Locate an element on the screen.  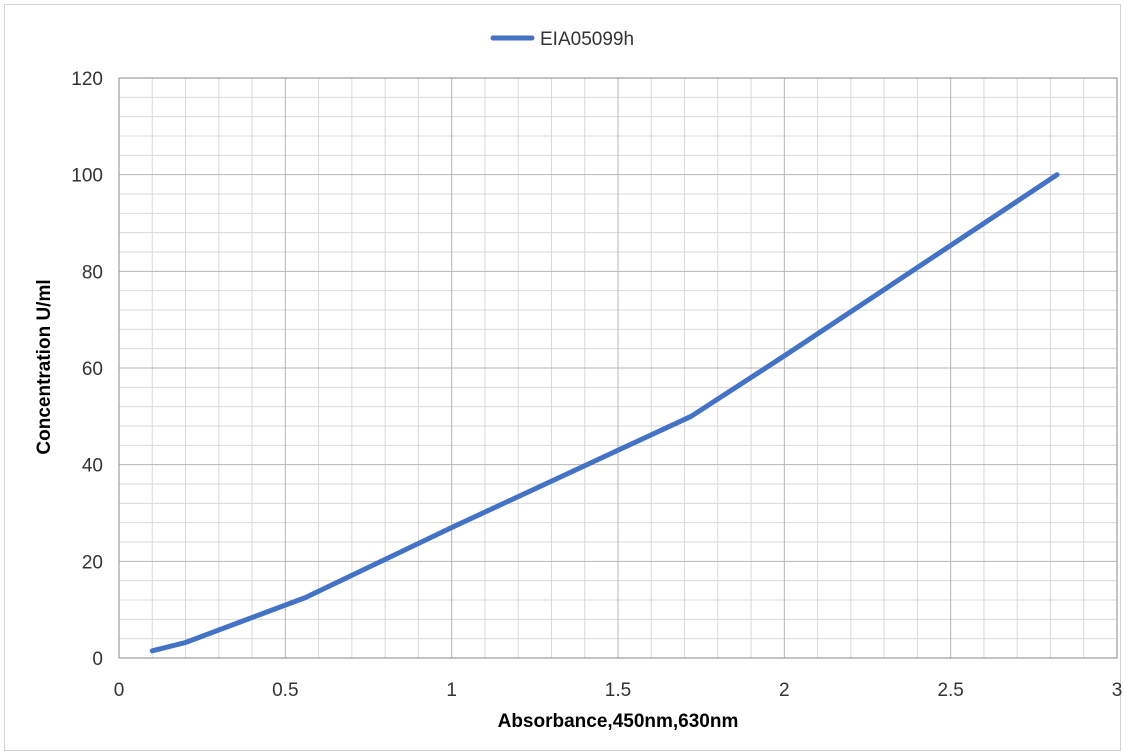
x-tick-labels: 0 0.5 1 1.5 2 2.5 3 is located at coordinates (618, 690).